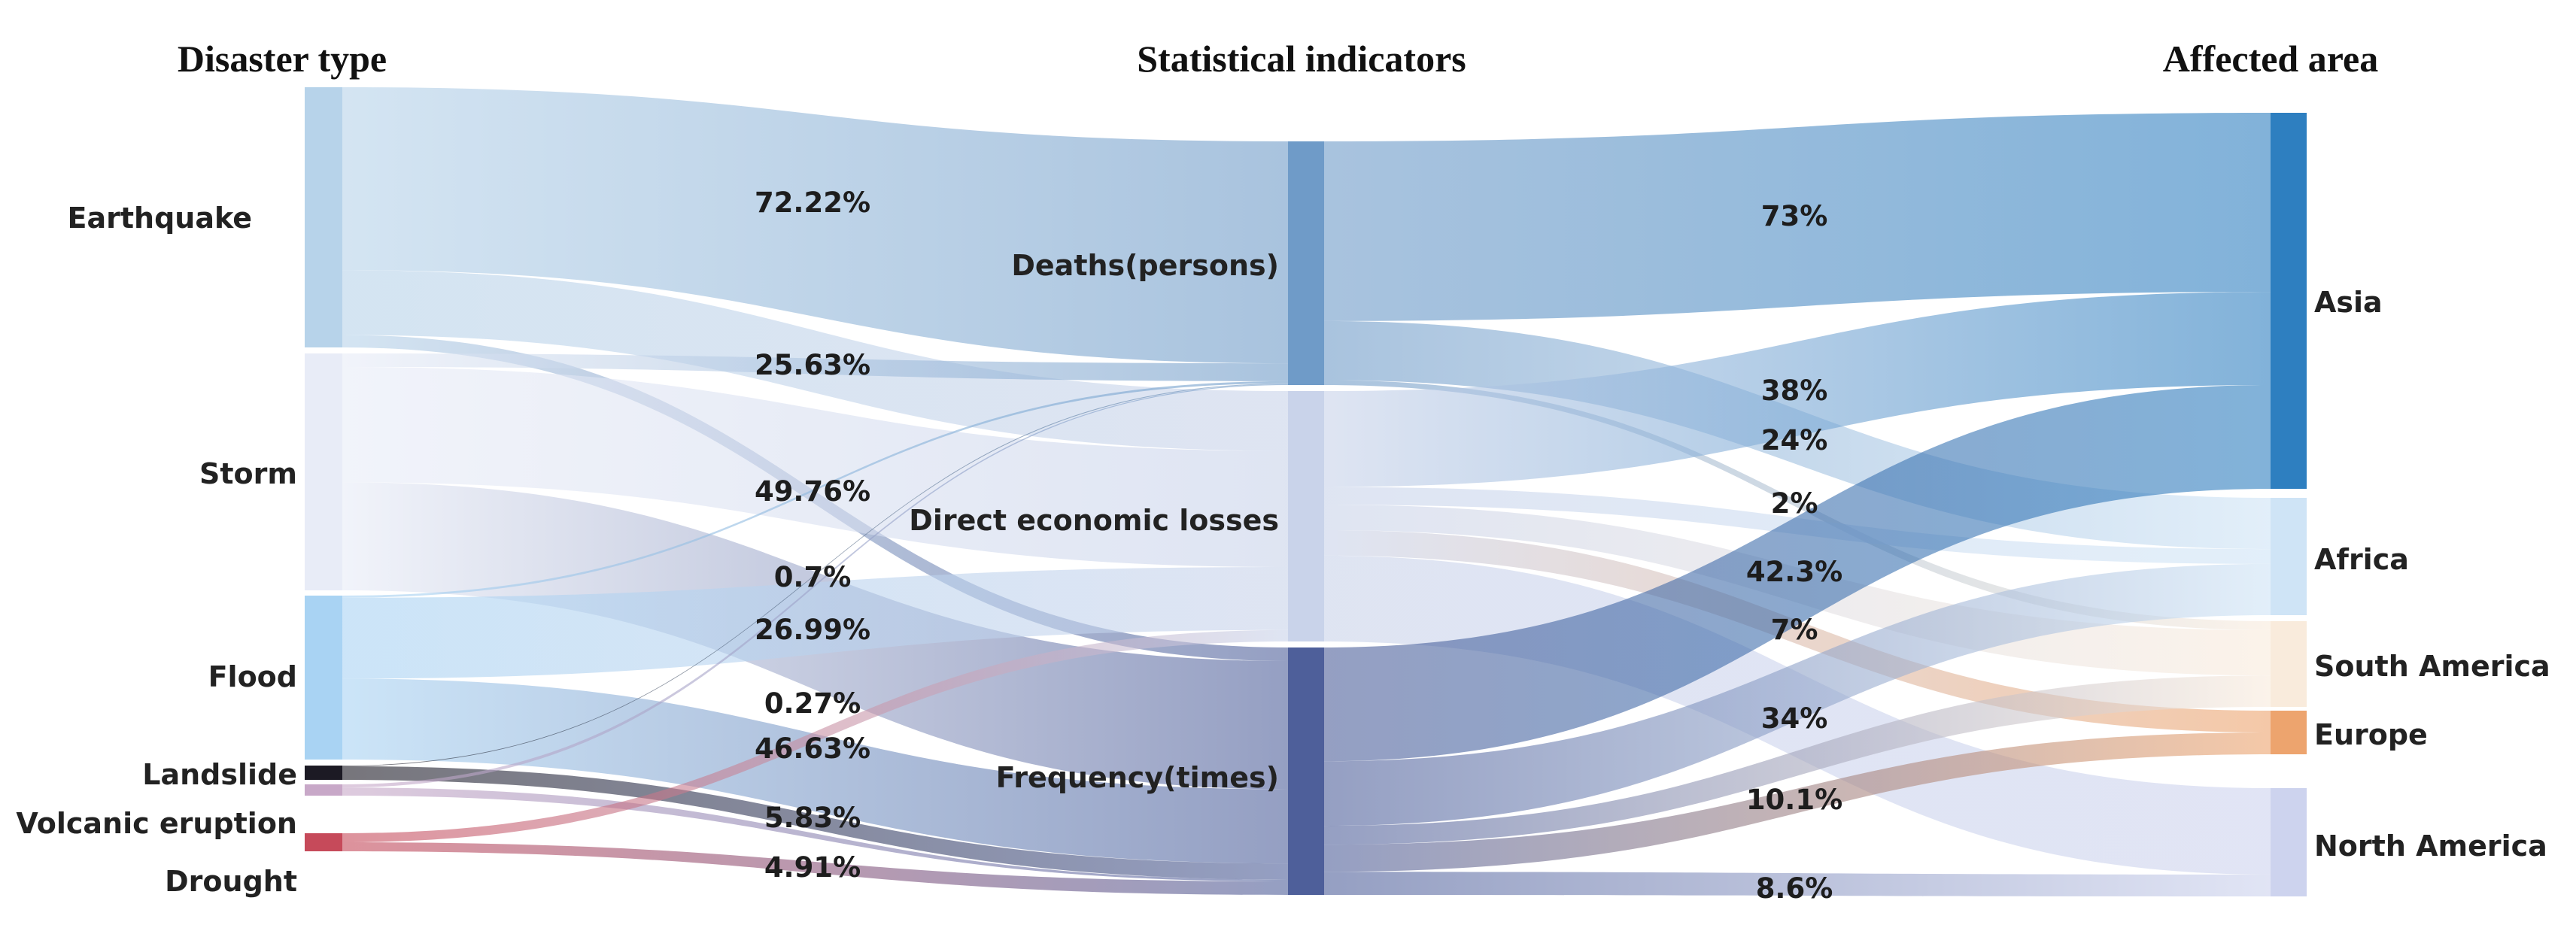 The width and height of the screenshot is (2576, 928). What do you see at coordinates (2431, 846) in the screenshot?
I see `node-label-north-america: North America` at bounding box center [2431, 846].